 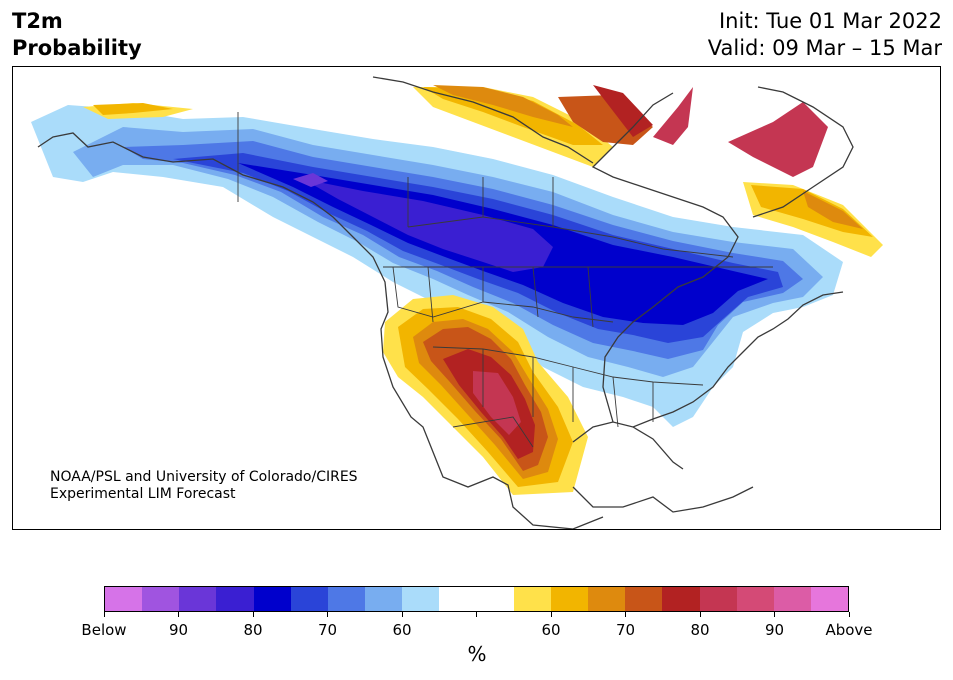 What do you see at coordinates (428, 225) in the screenshot?
I see `below-90-region` at bounding box center [428, 225].